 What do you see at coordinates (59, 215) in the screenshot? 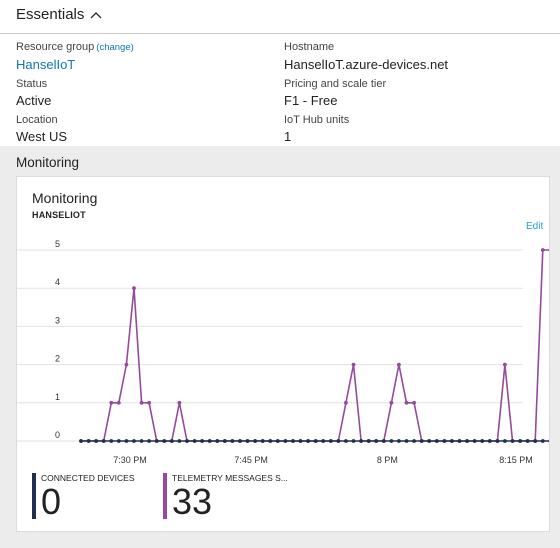
I see `tile-subtitle: HANSELIOT` at bounding box center [59, 215].